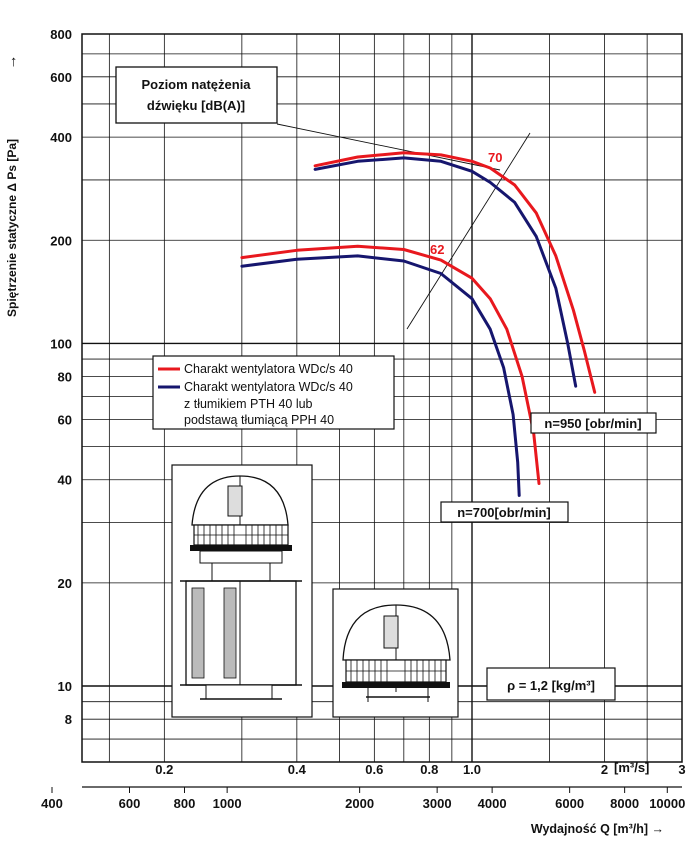 The height and width of the screenshot is (854, 700). What do you see at coordinates (384, 775) in the screenshot?
I see `x-top-tick-labels: 0.2 0.4 0.6 0.8 1.0 2 3` at bounding box center [384, 775].